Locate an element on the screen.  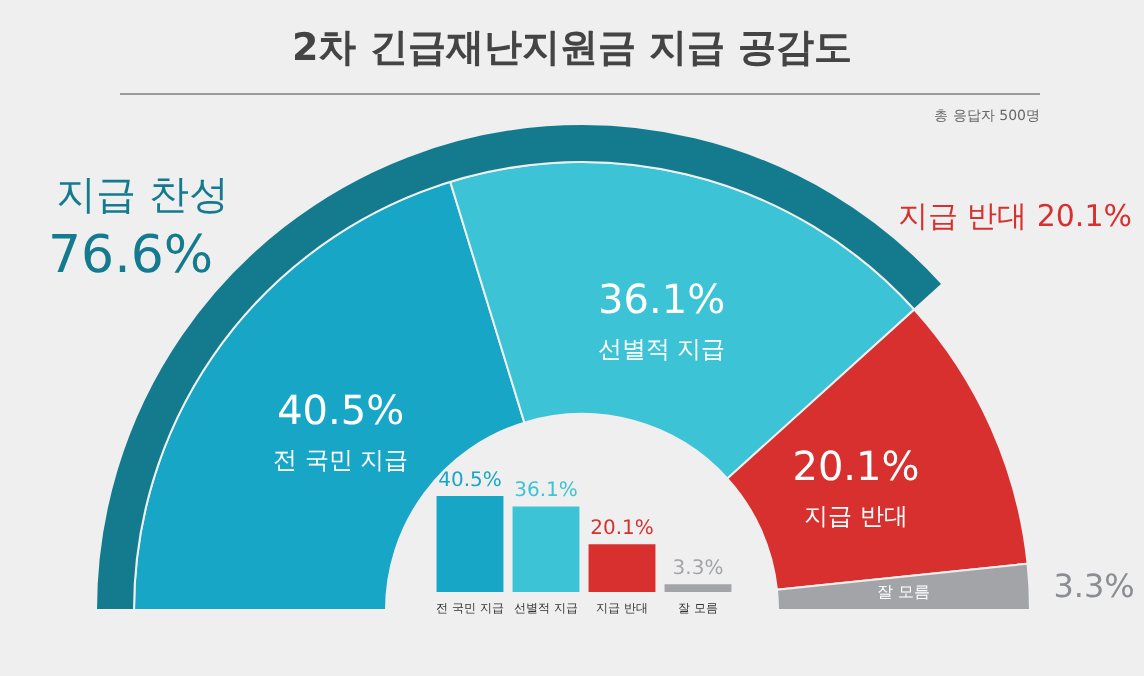
slice-label: 잘 모름 is located at coordinates (904, 592).